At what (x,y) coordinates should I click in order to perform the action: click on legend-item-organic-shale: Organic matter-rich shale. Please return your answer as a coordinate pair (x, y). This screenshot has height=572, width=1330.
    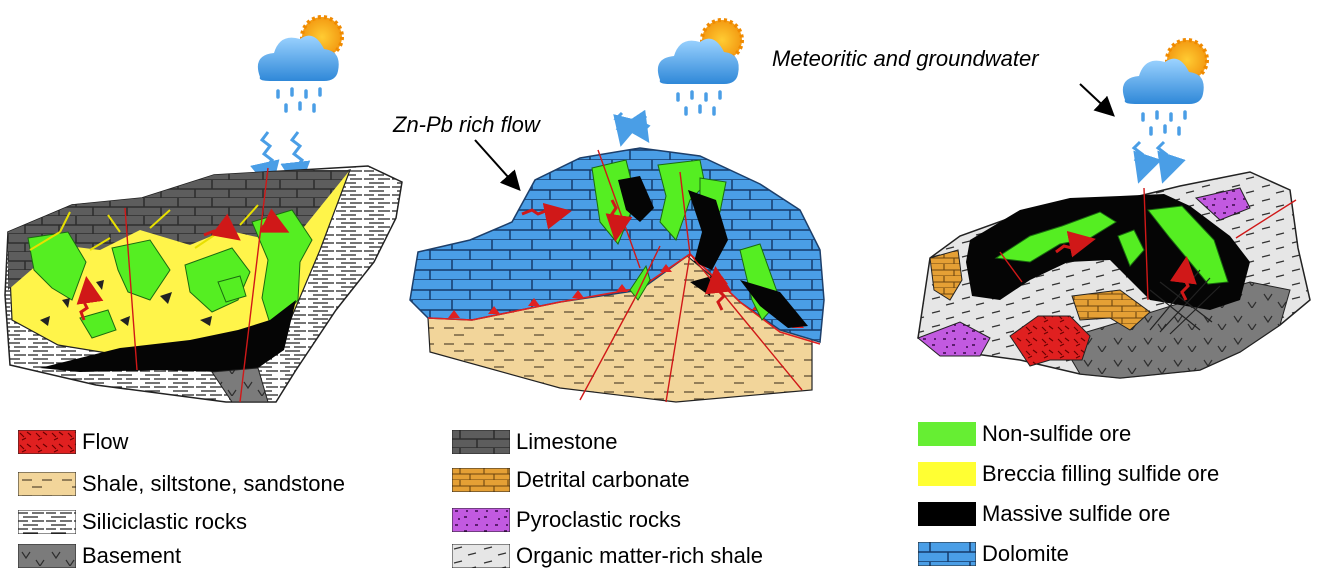
    Looking at the image, I should click on (607, 556).